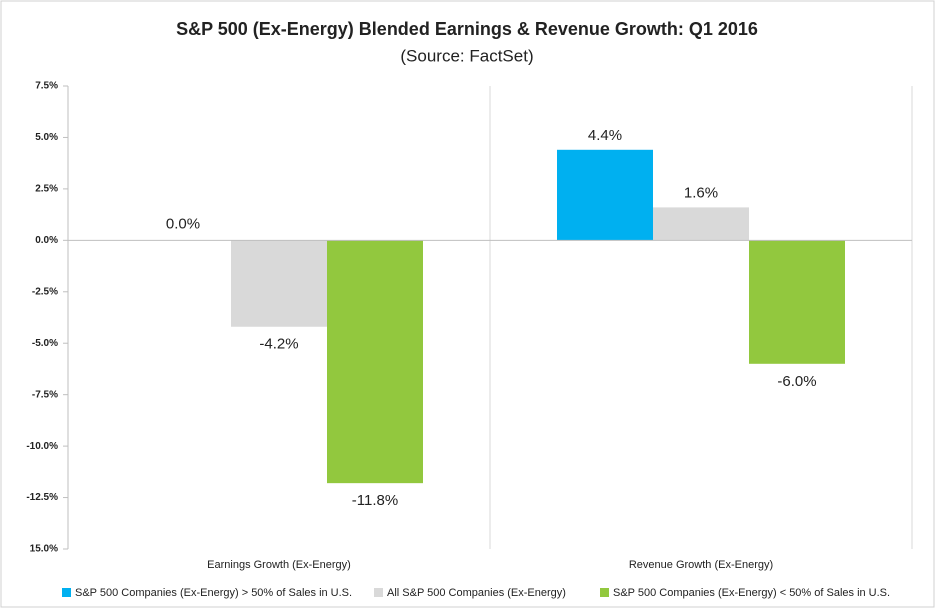 Image resolution: width=935 pixels, height=608 pixels. What do you see at coordinates (796, 381) in the screenshot?
I see `value-label: -6.0%` at bounding box center [796, 381].